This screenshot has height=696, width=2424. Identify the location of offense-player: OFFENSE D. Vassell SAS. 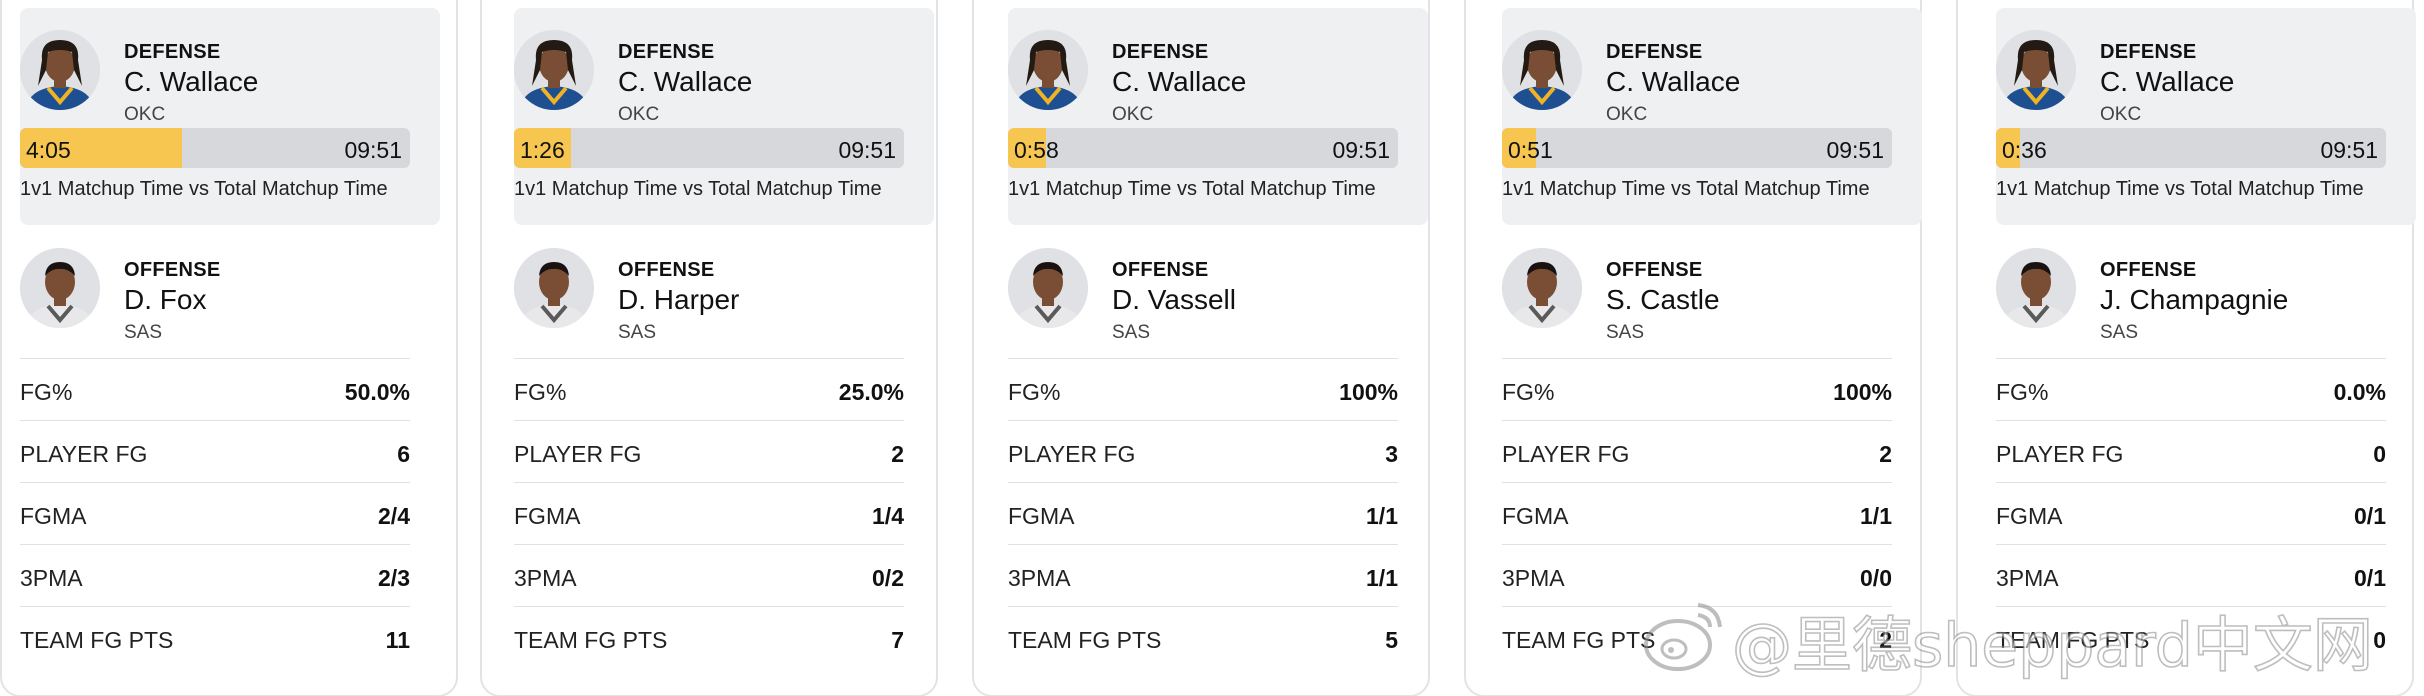
(1218, 290).